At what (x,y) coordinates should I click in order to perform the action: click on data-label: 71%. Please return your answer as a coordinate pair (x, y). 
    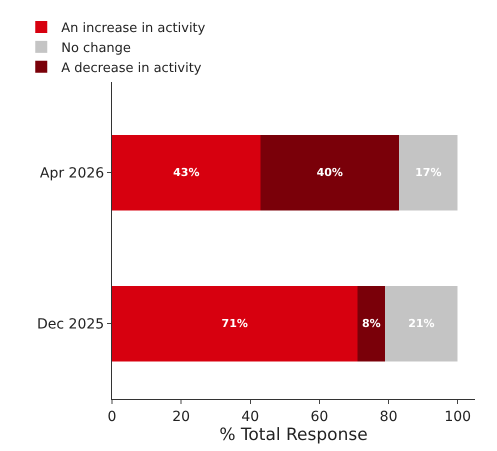
    Looking at the image, I should click on (235, 323).